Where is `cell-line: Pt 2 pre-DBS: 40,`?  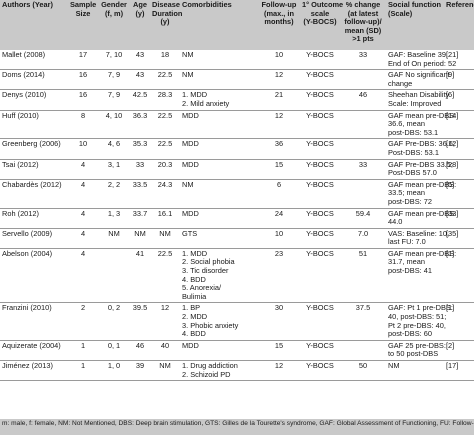 cell-line: Pt 2 pre-DBS: 40, is located at coordinates (417, 325).